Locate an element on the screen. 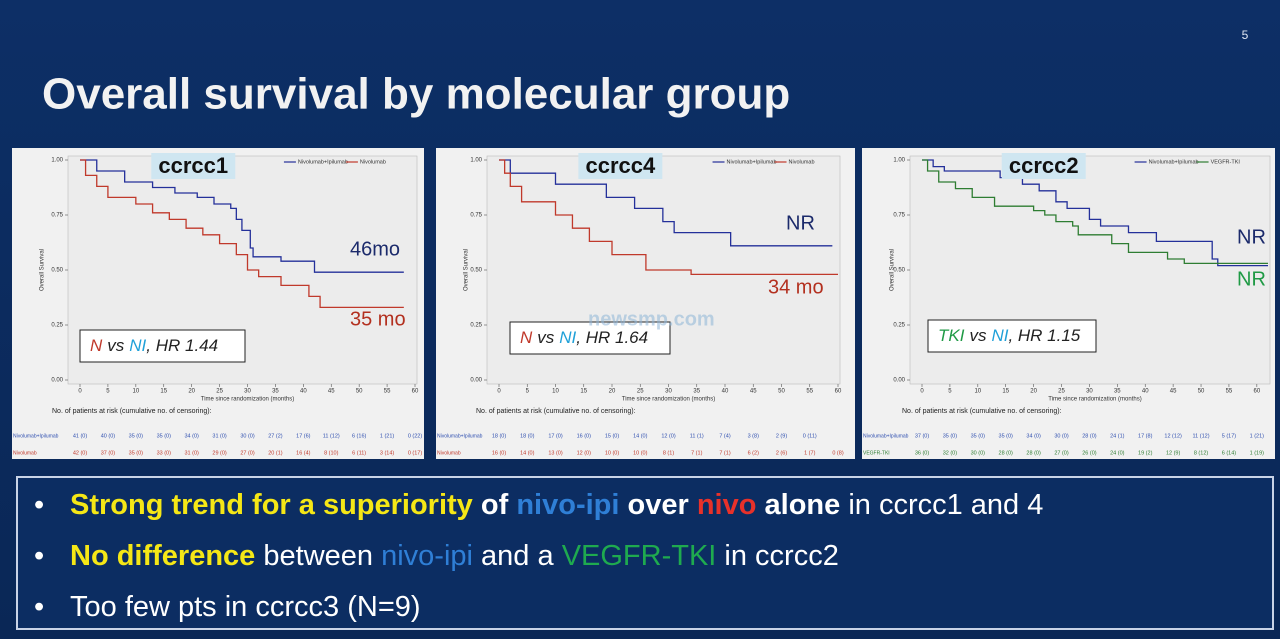 Image resolution: width=1280 pixels, height=639 pixels. x-tick-label: 0 is located at coordinates (922, 392).